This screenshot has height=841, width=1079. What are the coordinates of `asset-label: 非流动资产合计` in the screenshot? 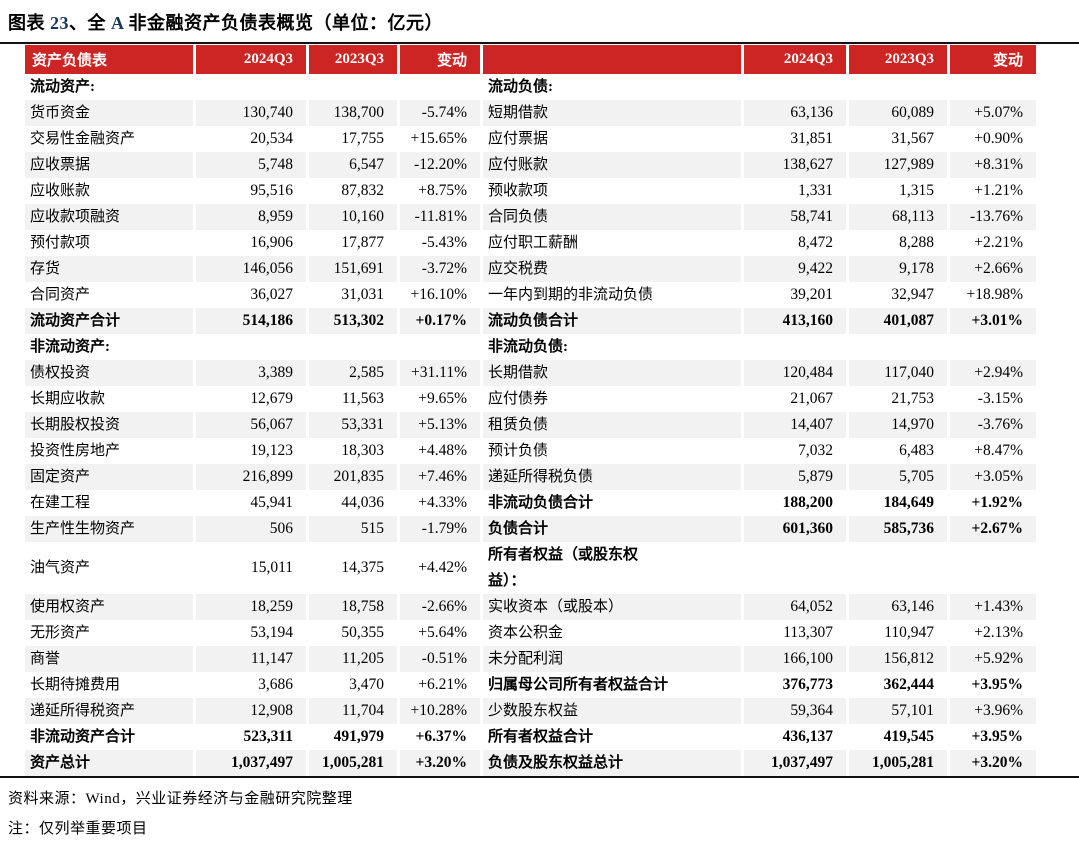 It's located at (83, 737).